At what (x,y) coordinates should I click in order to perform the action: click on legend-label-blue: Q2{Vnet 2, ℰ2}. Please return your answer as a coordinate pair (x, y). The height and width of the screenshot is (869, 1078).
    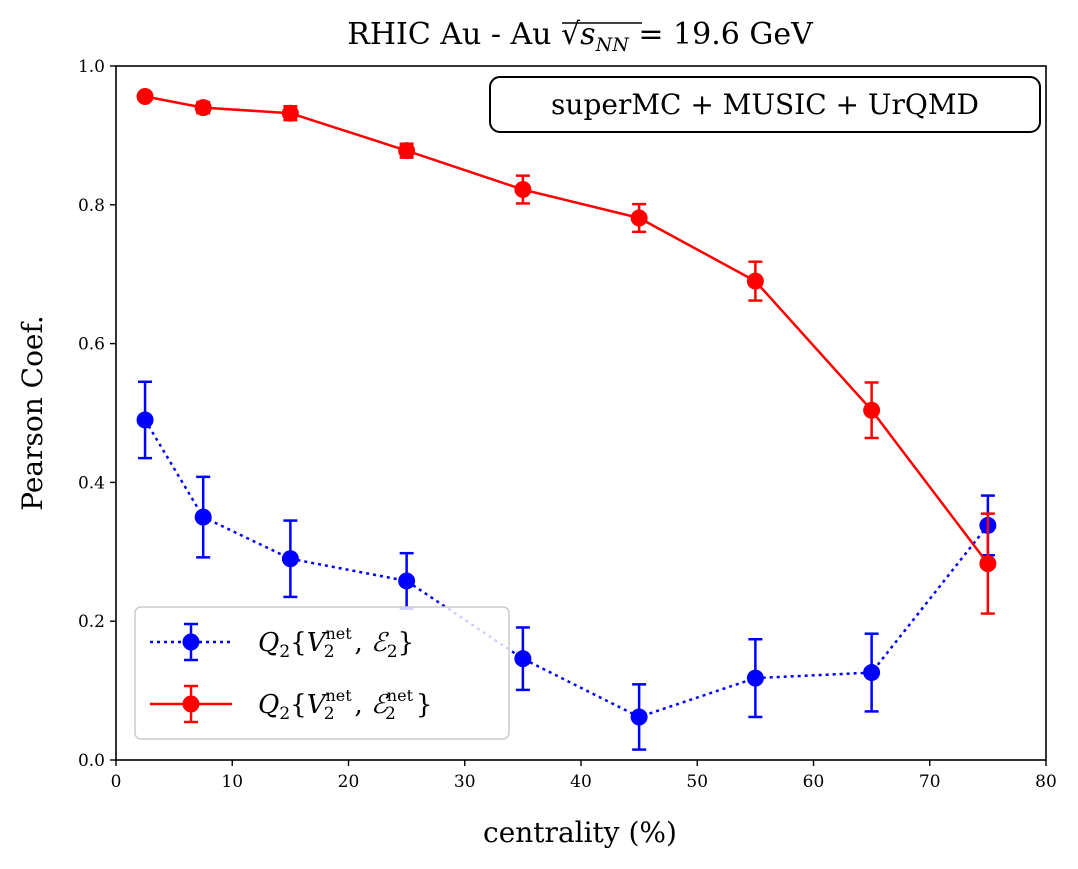
    Looking at the image, I should click on (336, 643).